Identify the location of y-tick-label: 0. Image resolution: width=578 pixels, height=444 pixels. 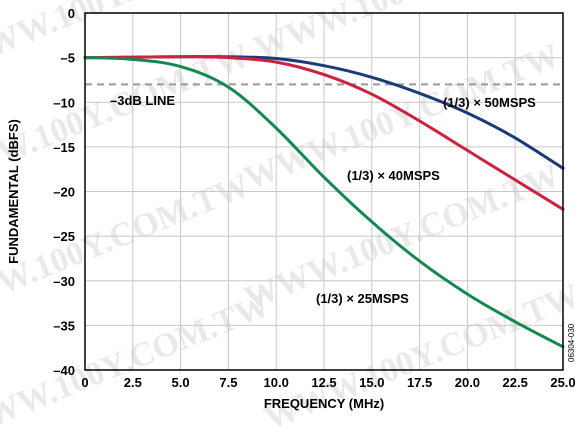
(71, 13).